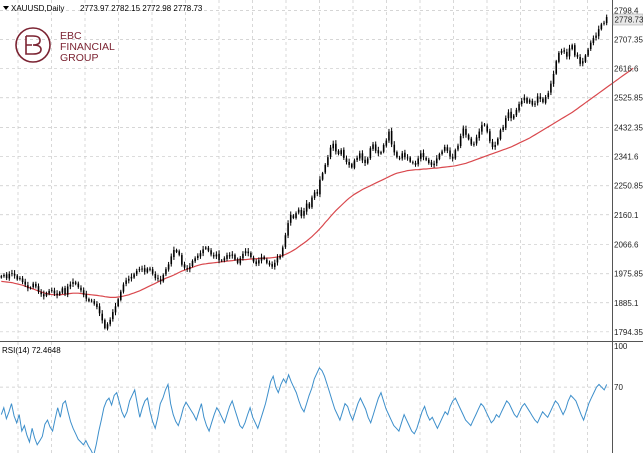  What do you see at coordinates (626, 245) in the screenshot?
I see `price-tick-label: 2066.6` at bounding box center [626, 245].